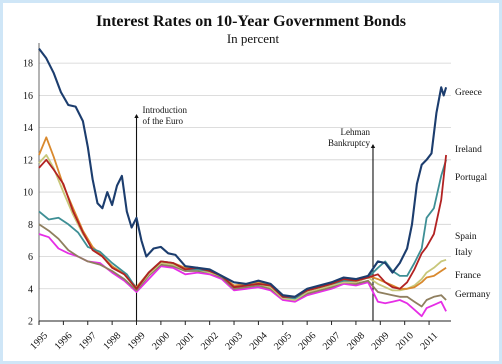 Image resolution: width=502 pixels, height=364 pixels. I want to click on y-axis-ticks: 2 4 6 8 10 12 14 16 18, so click(28, 193).